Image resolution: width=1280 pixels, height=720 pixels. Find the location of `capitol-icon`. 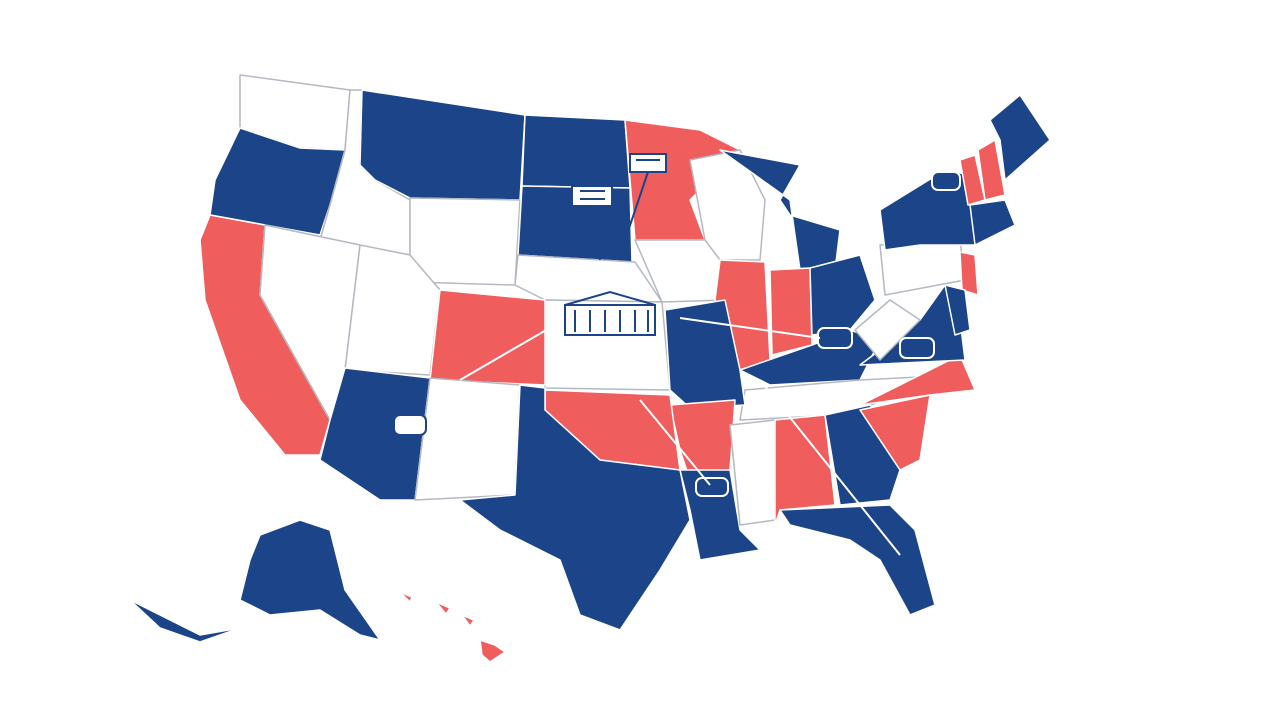

capitol-icon is located at coordinates (610, 313).